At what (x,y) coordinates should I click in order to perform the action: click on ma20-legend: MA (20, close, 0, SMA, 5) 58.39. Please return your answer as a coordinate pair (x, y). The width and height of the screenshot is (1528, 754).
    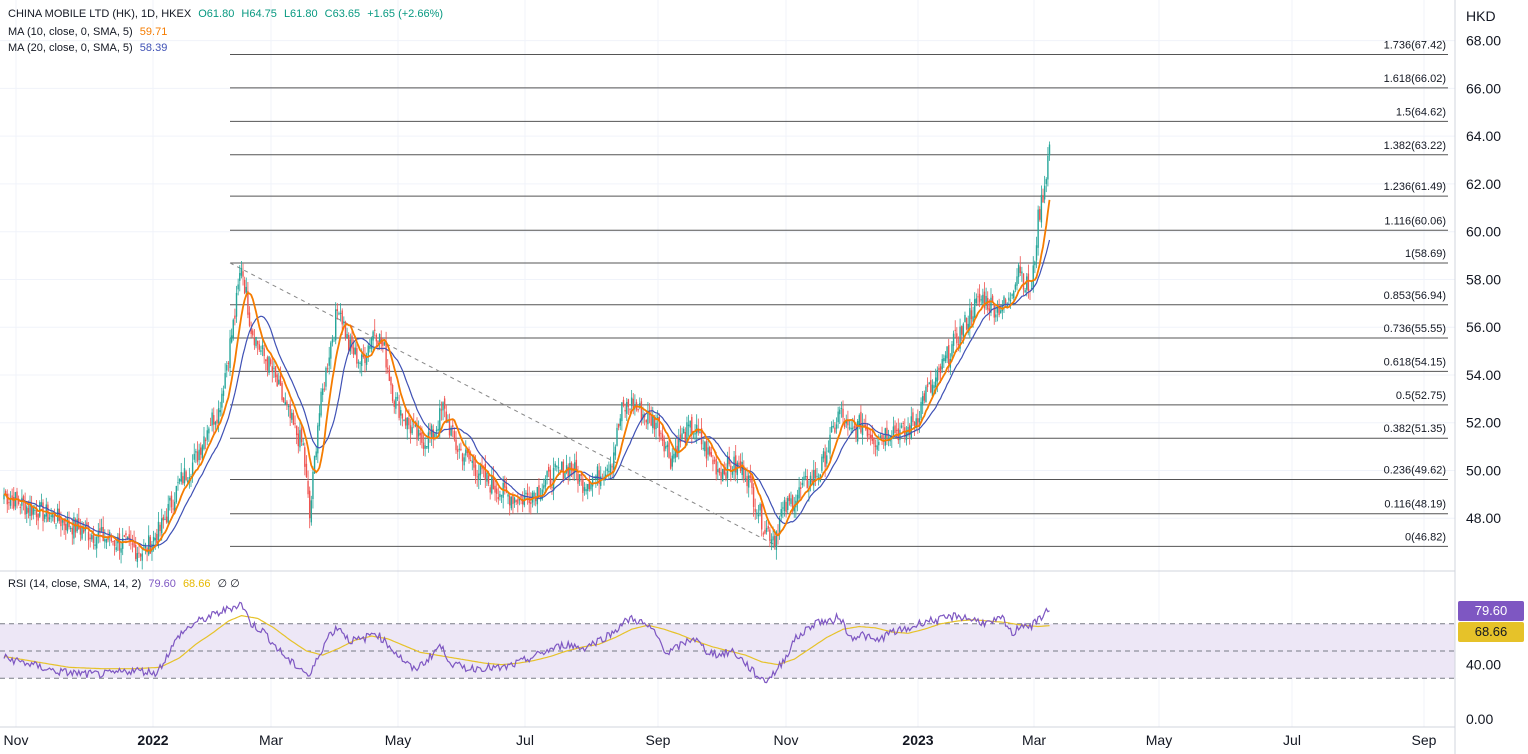
    Looking at the image, I should click on (89, 48).